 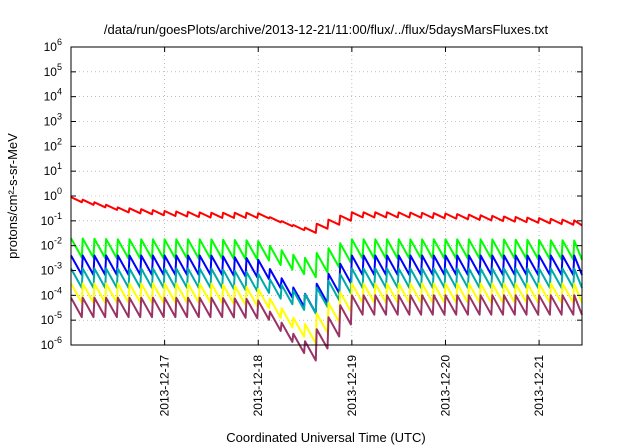 I want to click on y-tick-label: 10⁻², so click(x=51, y=244).